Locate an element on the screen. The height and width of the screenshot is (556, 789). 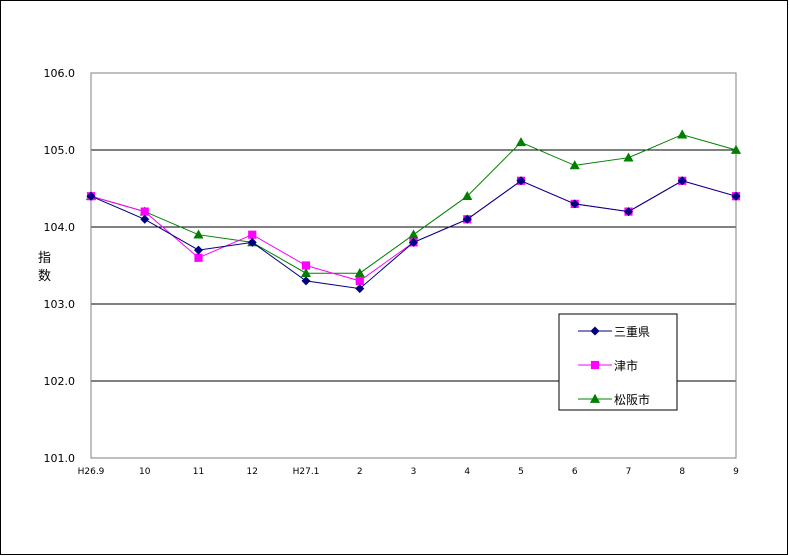
y-axis-label-char: 指 is located at coordinates (44, 258).